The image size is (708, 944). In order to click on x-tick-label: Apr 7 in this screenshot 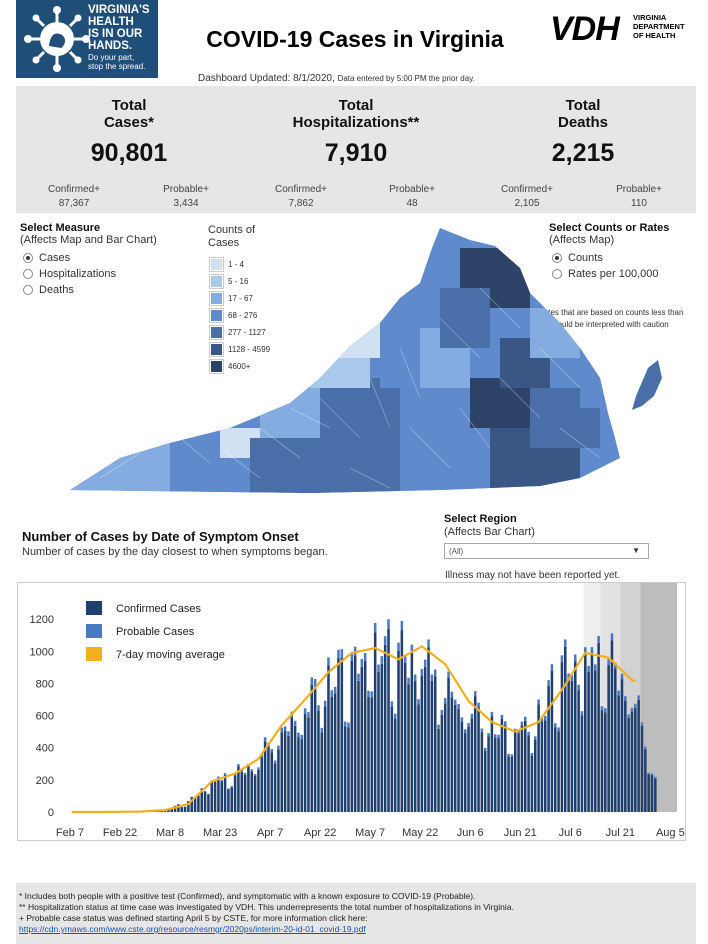, I will do `click(270, 833)`.